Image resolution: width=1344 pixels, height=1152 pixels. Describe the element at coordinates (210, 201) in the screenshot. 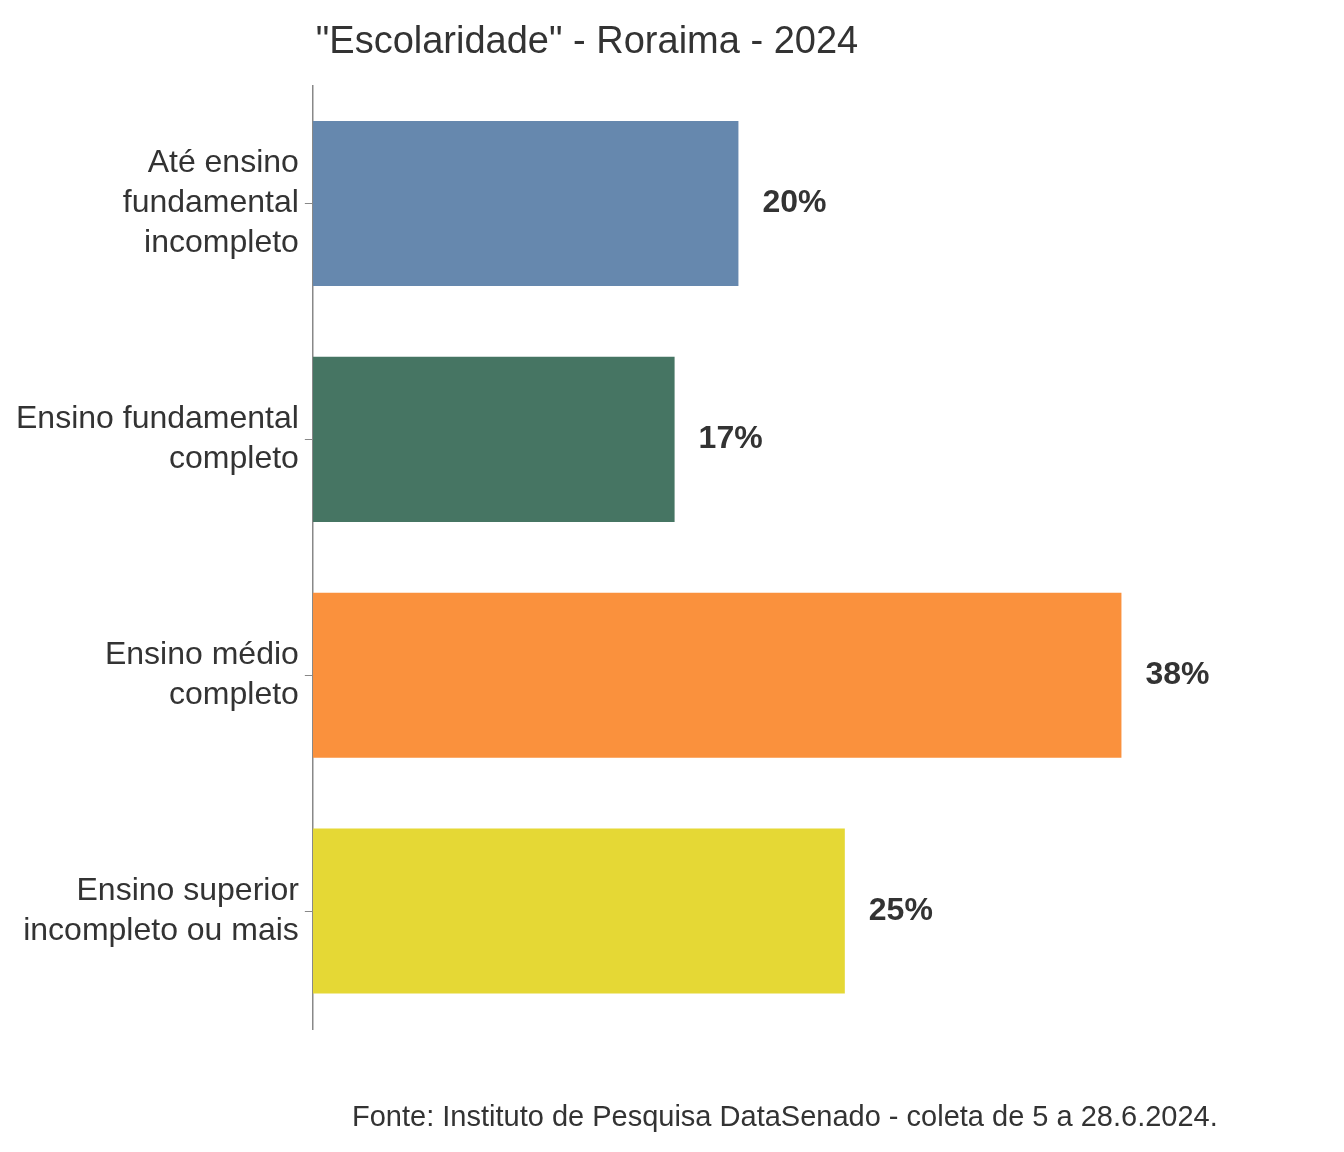

I see `y-tick-label: Até ensino fundamental incompleto` at that location.